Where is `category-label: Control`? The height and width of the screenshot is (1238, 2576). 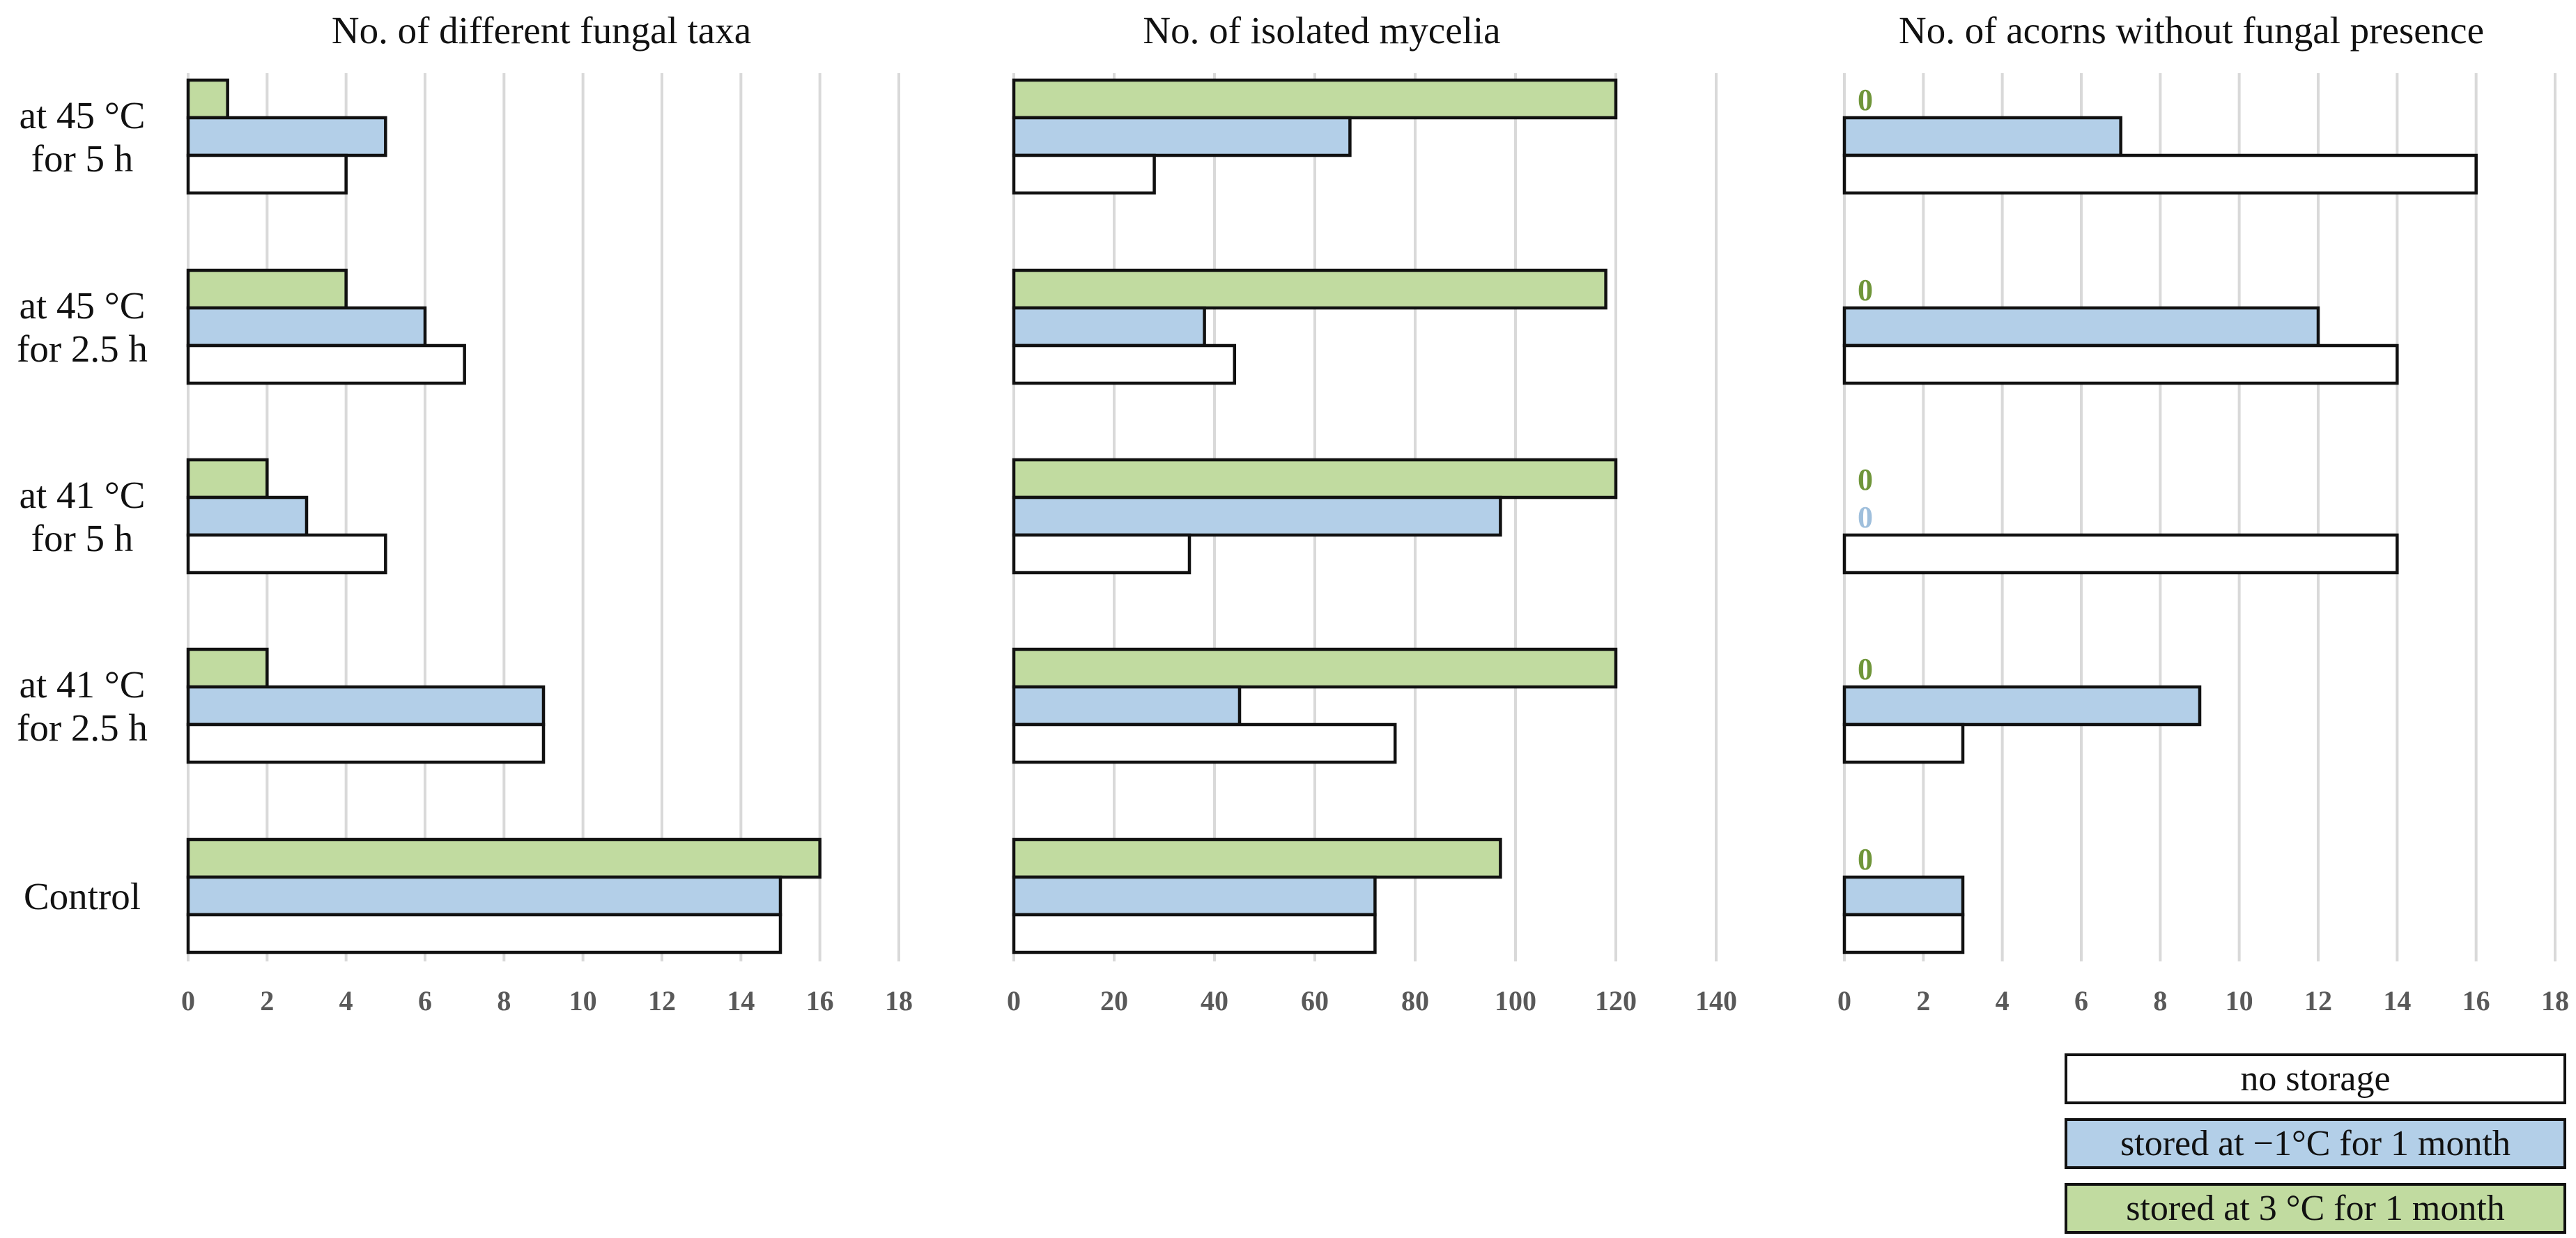
category-label: Control is located at coordinates (82, 897).